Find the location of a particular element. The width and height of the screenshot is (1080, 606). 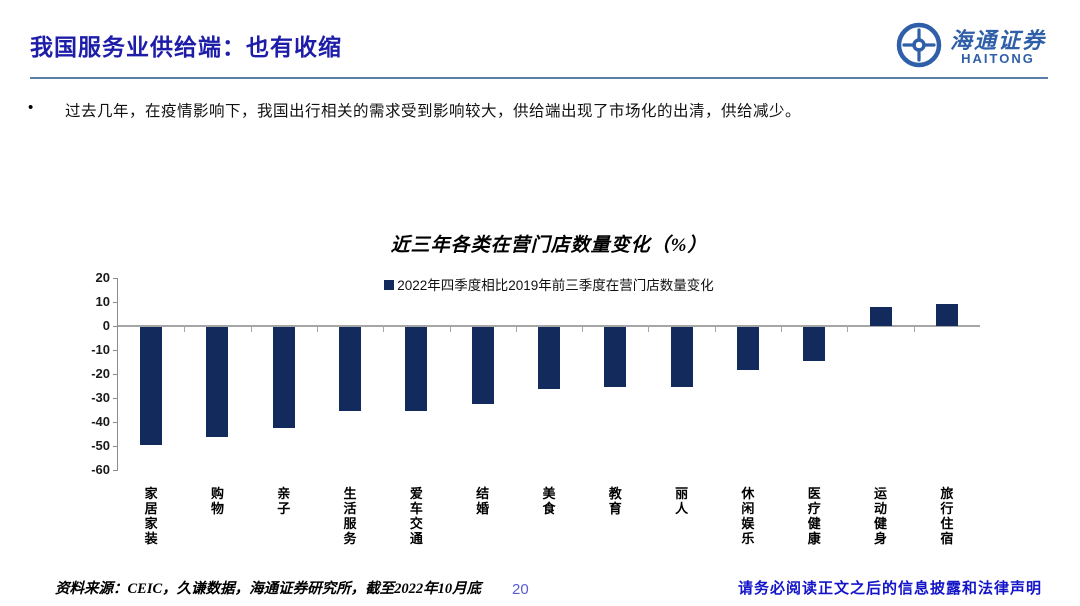

y-tick-label: -50 is located at coordinates (100, 445).